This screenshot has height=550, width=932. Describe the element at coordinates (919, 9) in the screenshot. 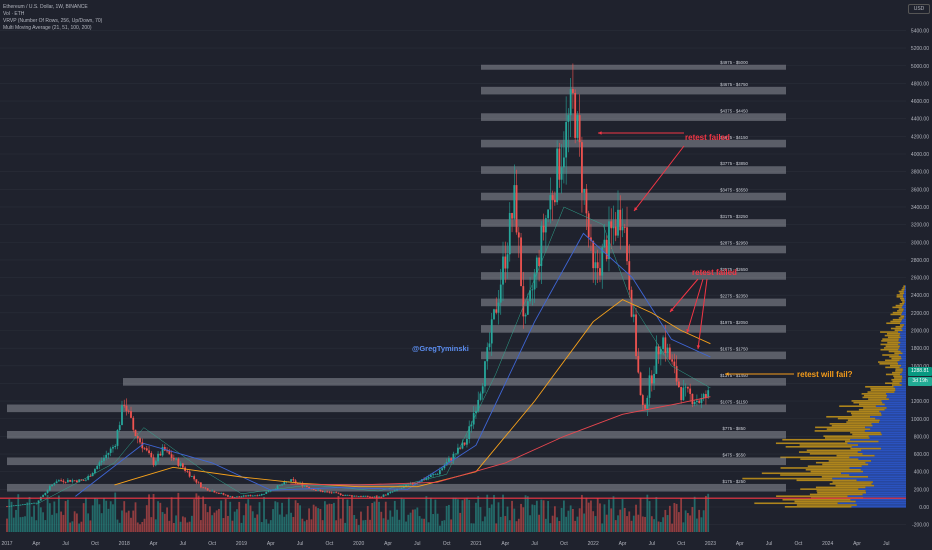

I see `currency-badge: USD` at that location.